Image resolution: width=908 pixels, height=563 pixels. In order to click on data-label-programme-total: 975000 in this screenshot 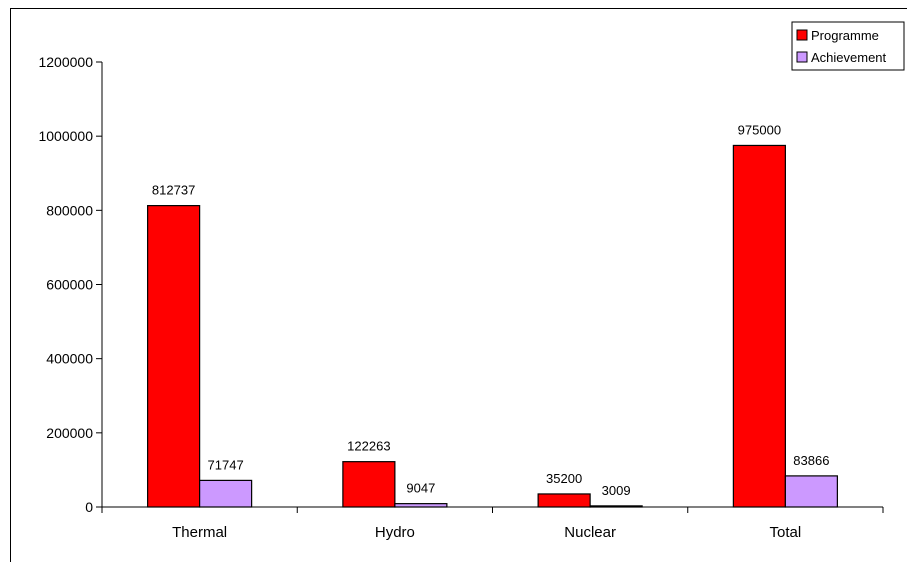, I will do `click(759, 129)`.